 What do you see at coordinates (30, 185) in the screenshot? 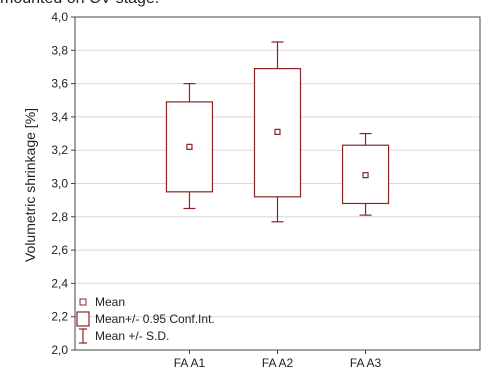
I see `y-axis-label: Volumetric shrinkage [%]` at bounding box center [30, 185].